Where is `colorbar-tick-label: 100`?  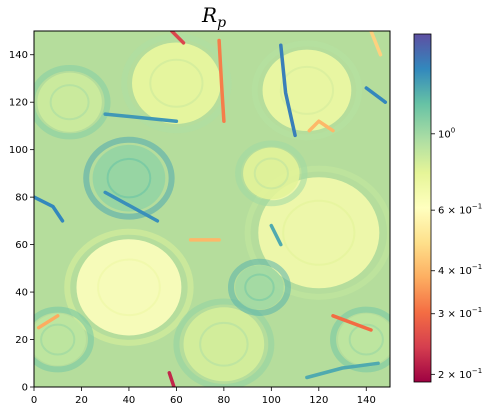
colorbar-tick-label: 100 is located at coordinates (446, 133).